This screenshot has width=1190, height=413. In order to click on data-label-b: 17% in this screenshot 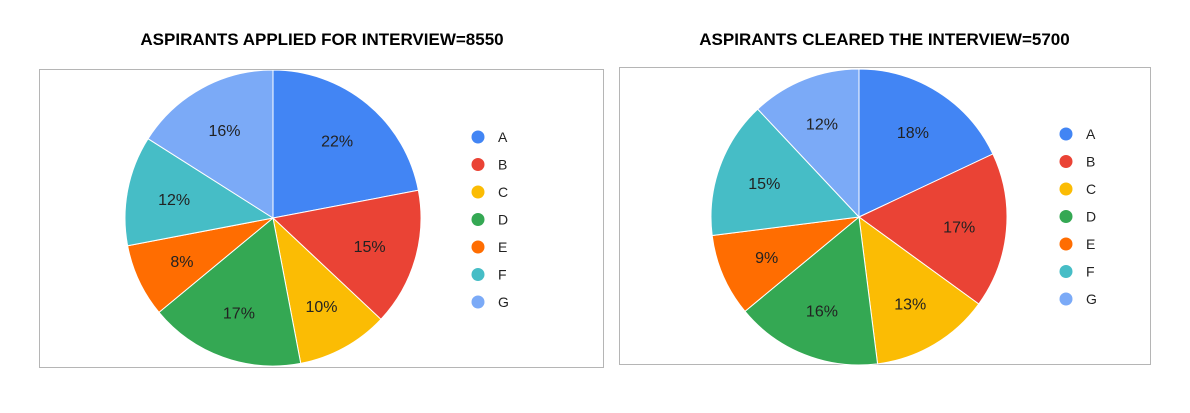, I will do `click(959, 227)`.